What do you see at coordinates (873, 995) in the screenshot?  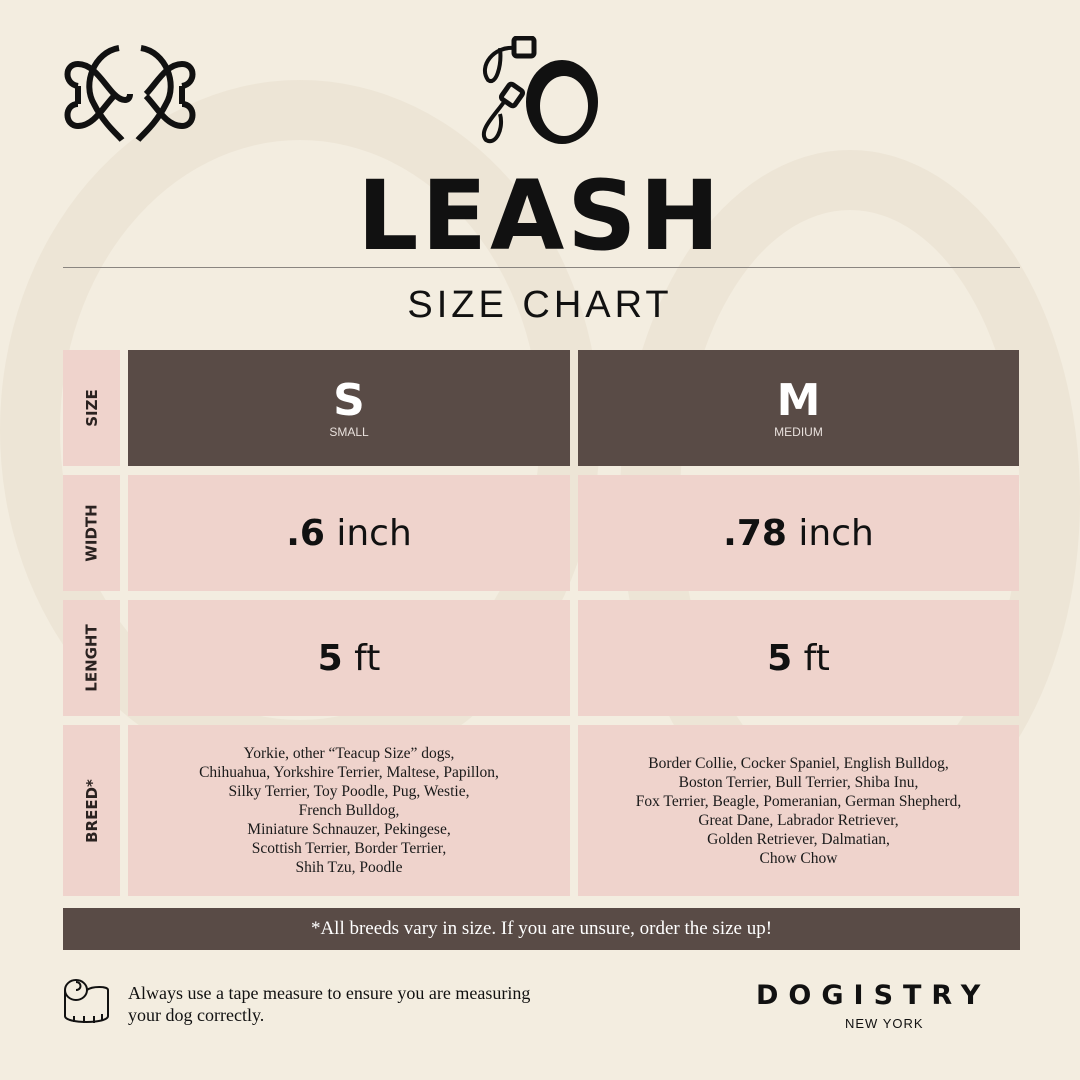 I see `brand-logo: DOGISTRY` at bounding box center [873, 995].